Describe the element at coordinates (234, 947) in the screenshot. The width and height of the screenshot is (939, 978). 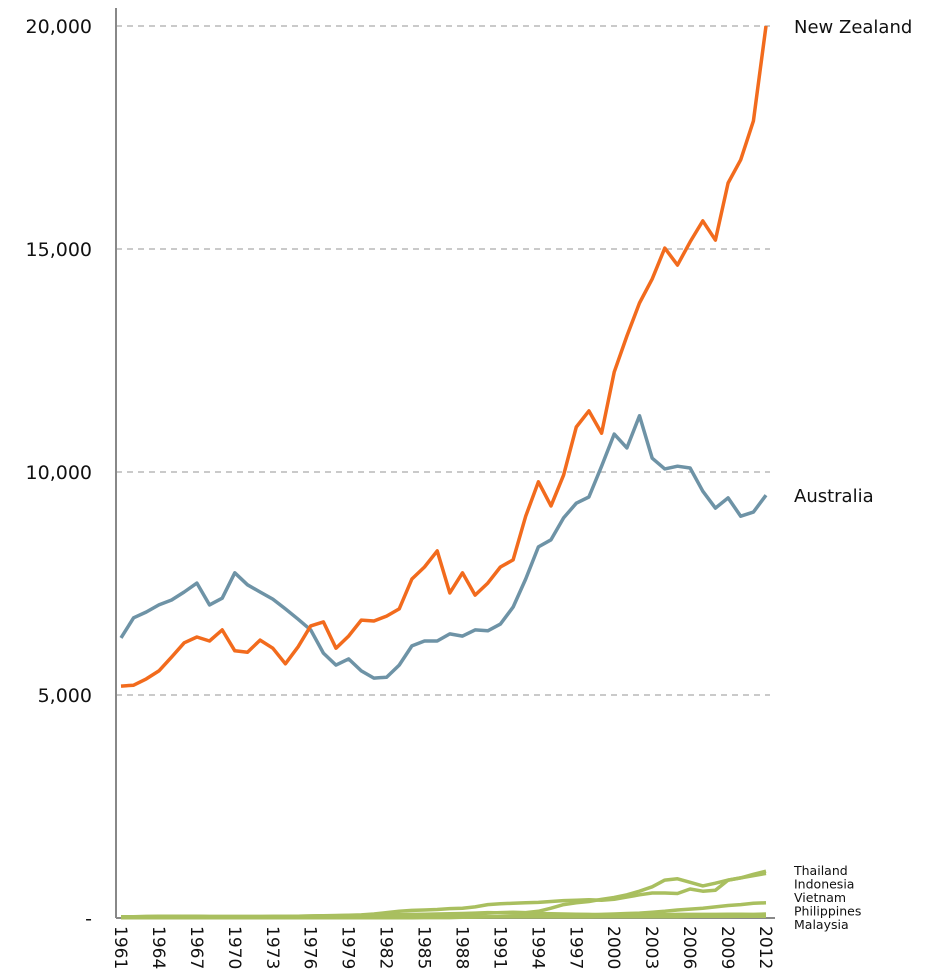
I see `x-tick-label: 1970` at that location.